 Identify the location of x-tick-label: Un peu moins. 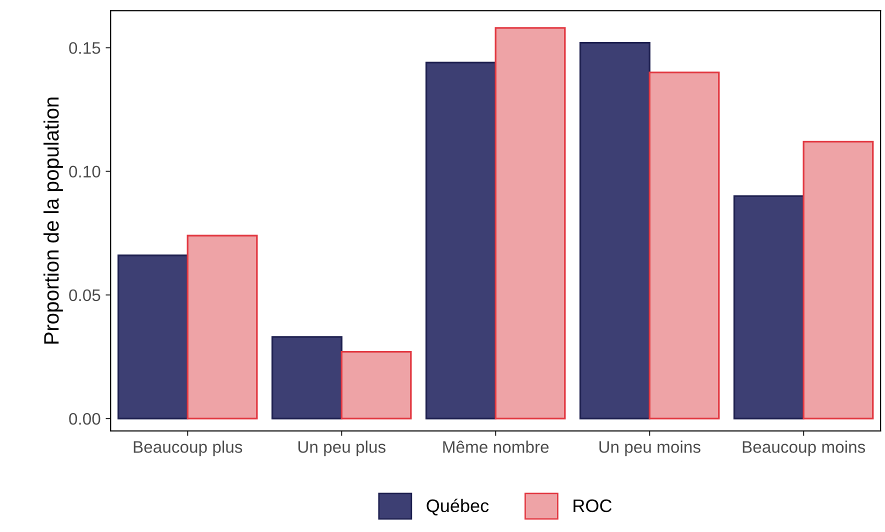
(649, 448).